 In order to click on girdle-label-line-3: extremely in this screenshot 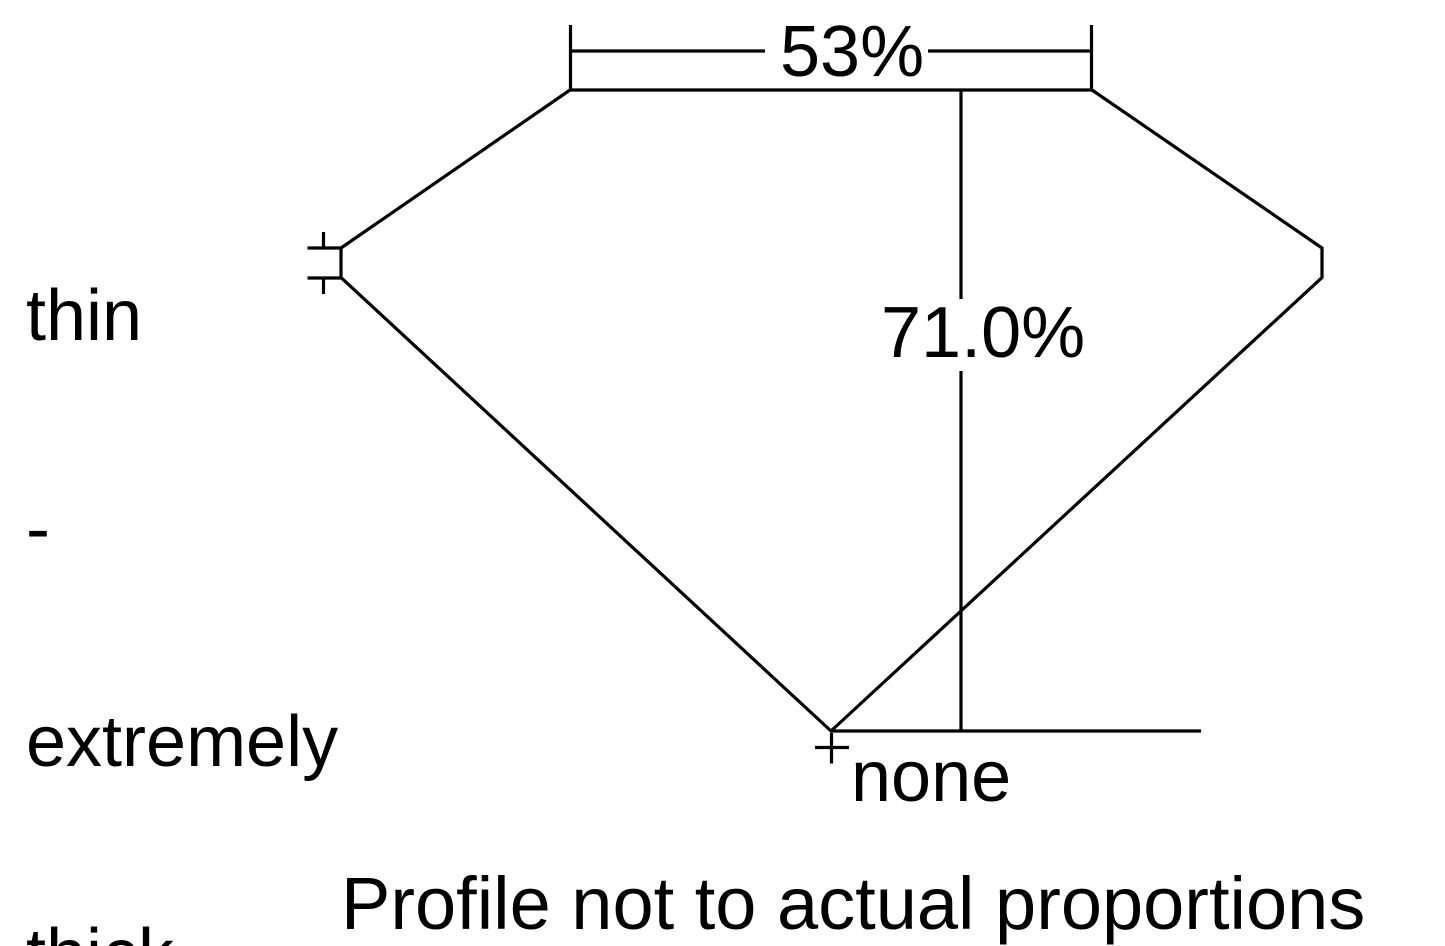, I will do `click(182, 742)`.